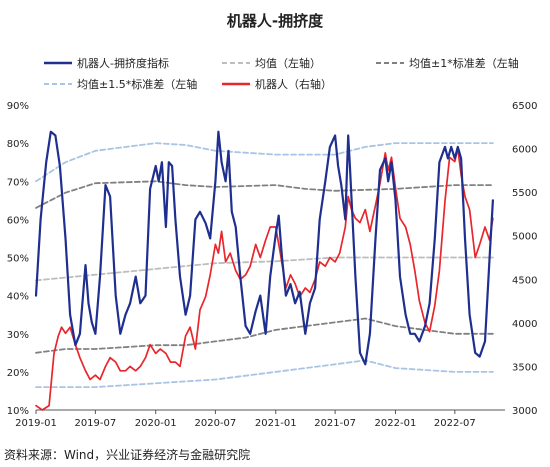  Describe the element at coordinates (264, 335) in the screenshot. I see `series-line-mean-minus-1sd` at that location.